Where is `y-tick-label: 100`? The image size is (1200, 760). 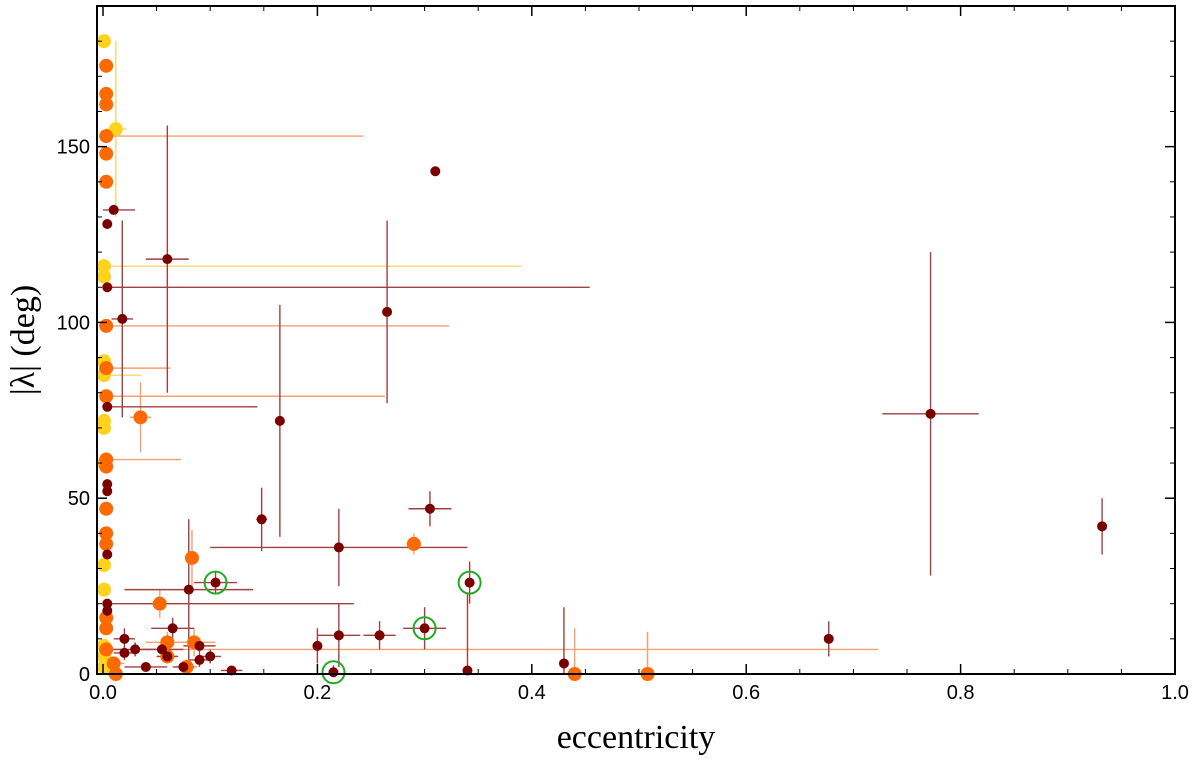 y-tick-label: 100 is located at coordinates (73, 323).